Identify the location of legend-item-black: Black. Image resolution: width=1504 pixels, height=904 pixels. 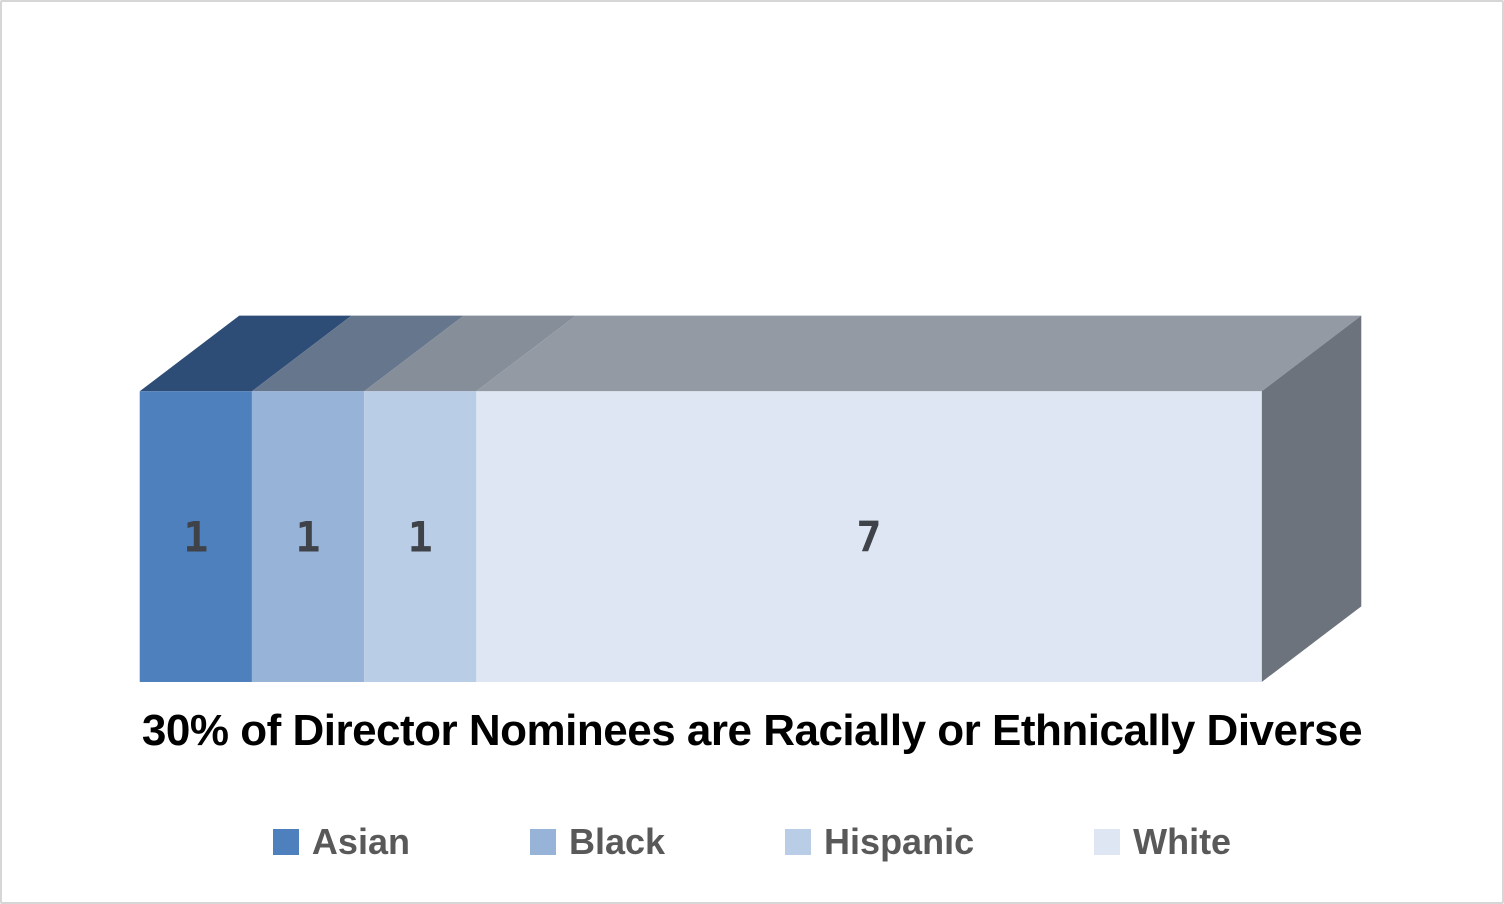
(597, 841).